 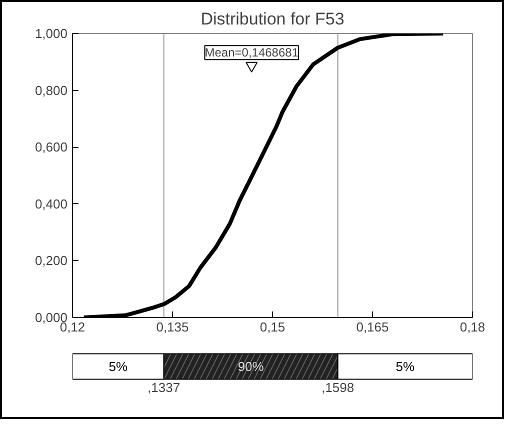 I want to click on chart-title: Distribution for F53, so click(x=272, y=19).